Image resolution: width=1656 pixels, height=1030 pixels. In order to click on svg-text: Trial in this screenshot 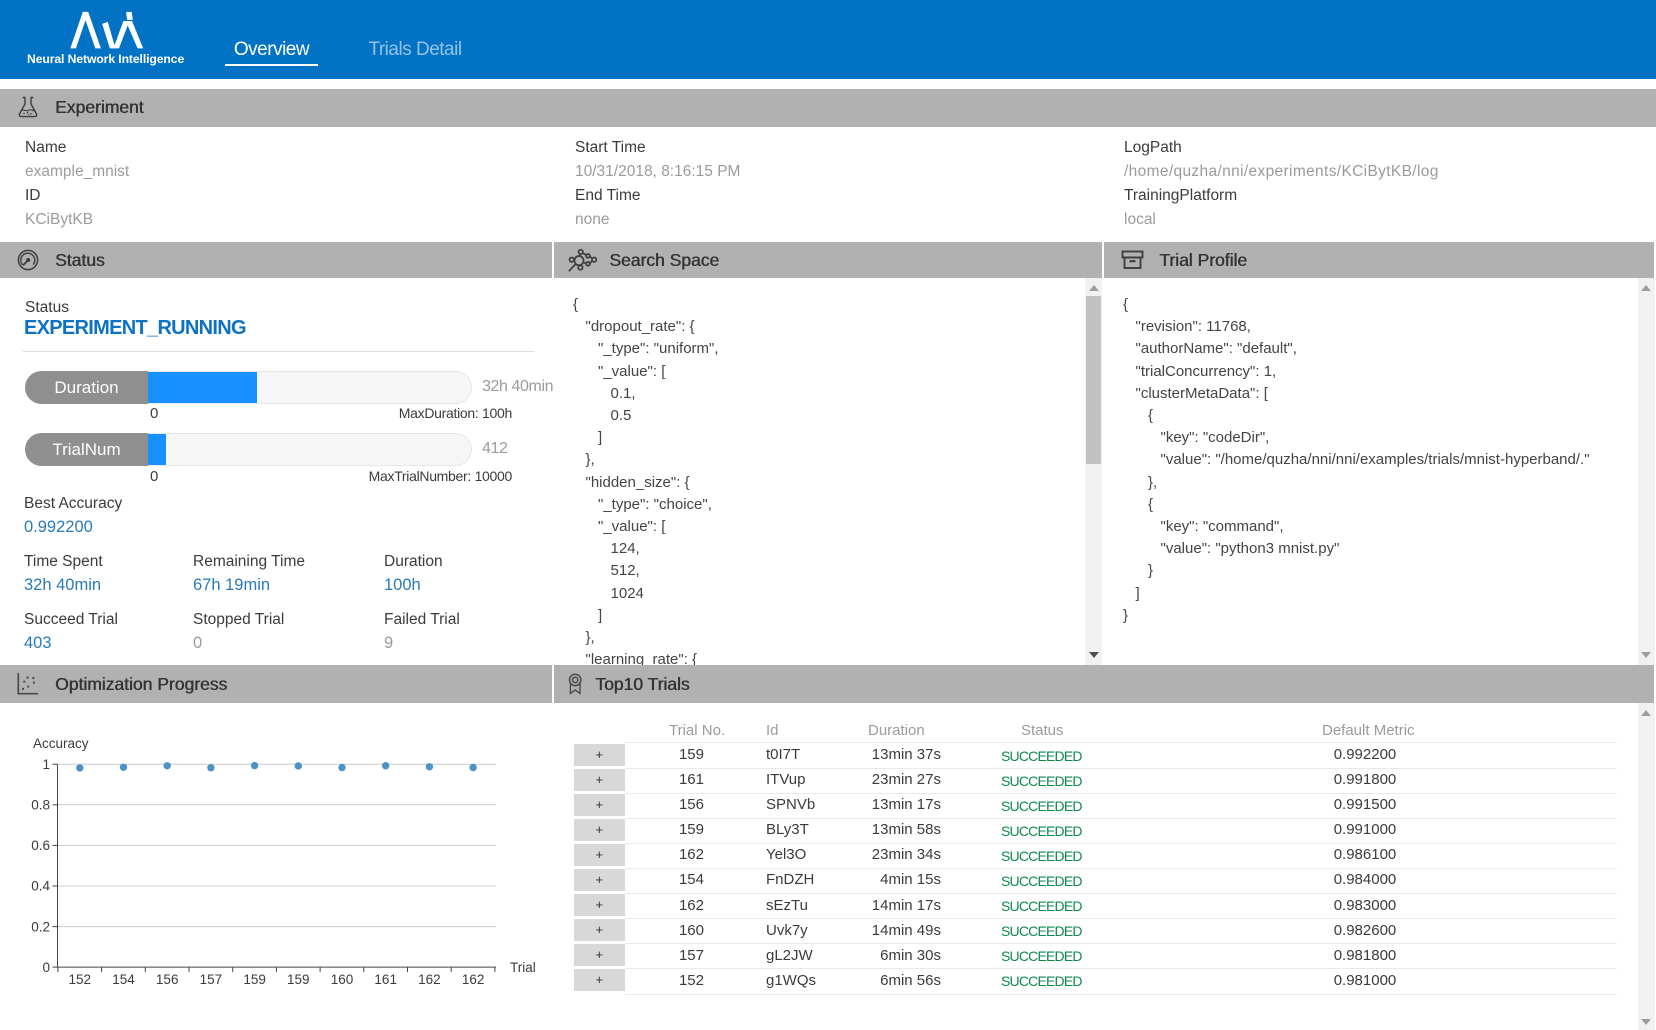, I will do `click(523, 967)`.